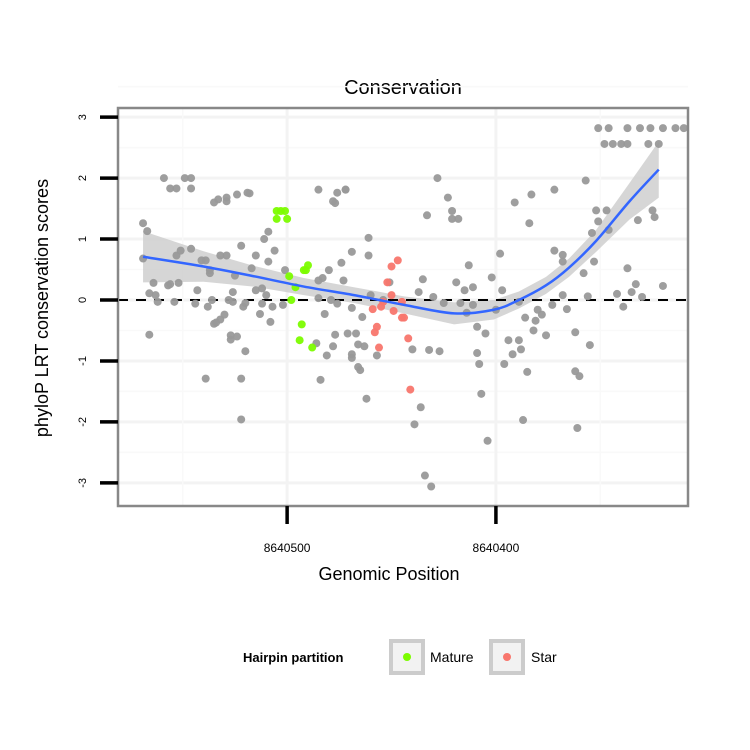 The image size is (750, 750). What do you see at coordinates (83, 483) in the screenshot?
I see `y-tick-label: -3` at bounding box center [83, 483].